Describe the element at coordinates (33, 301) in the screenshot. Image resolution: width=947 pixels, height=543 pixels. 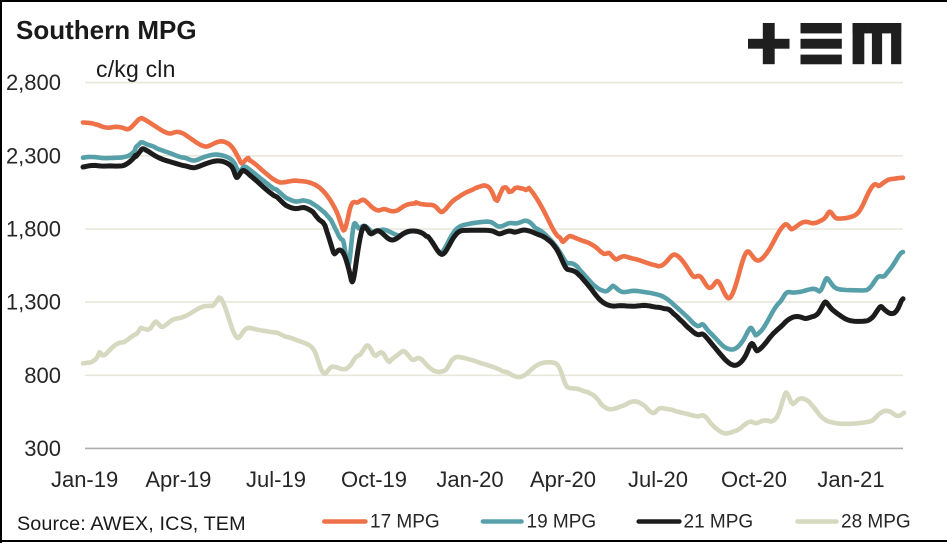
I see `svg-text: 1,300` at that location.